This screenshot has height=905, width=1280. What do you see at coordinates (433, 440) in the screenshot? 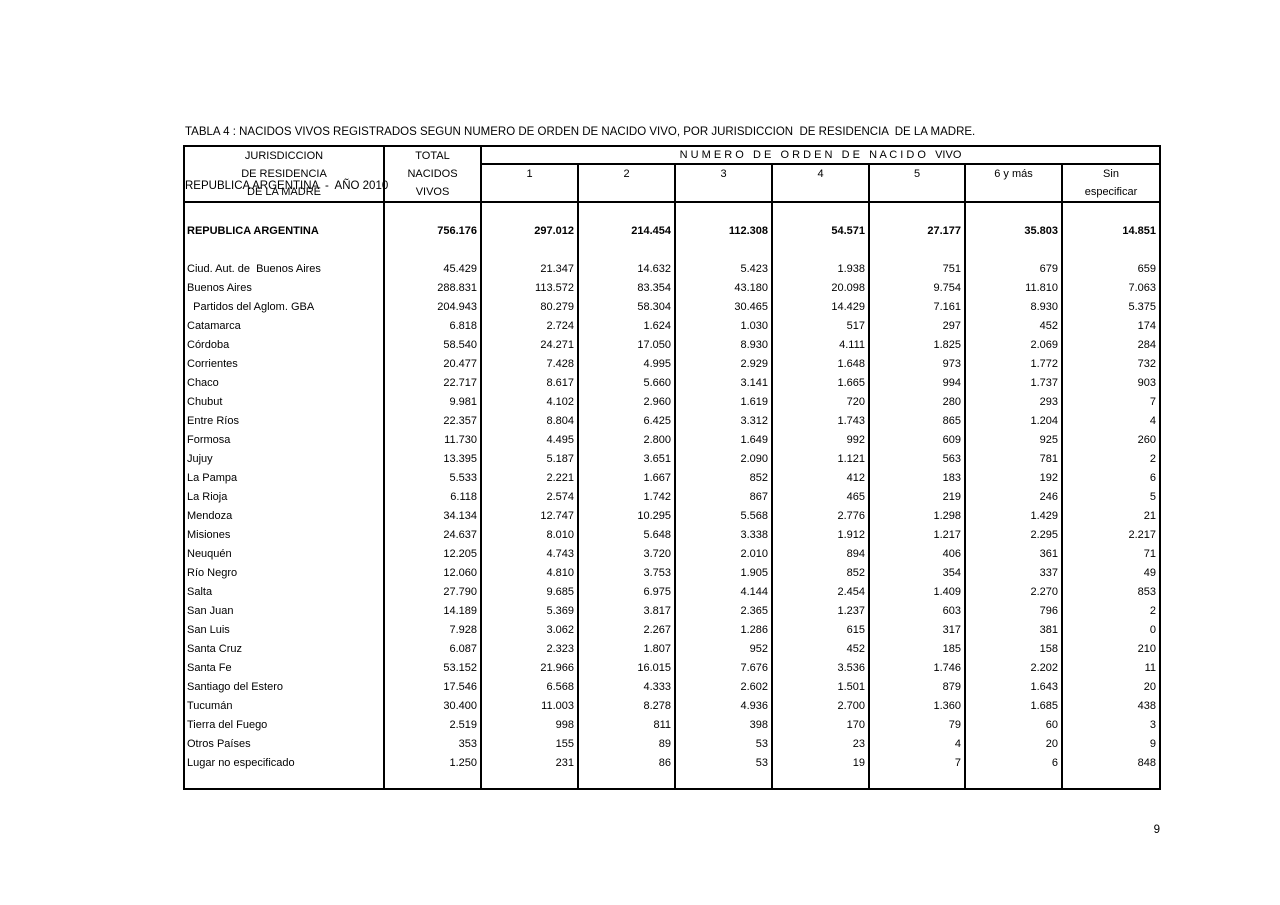
I see `total-cell: 11.730` at bounding box center [433, 440].